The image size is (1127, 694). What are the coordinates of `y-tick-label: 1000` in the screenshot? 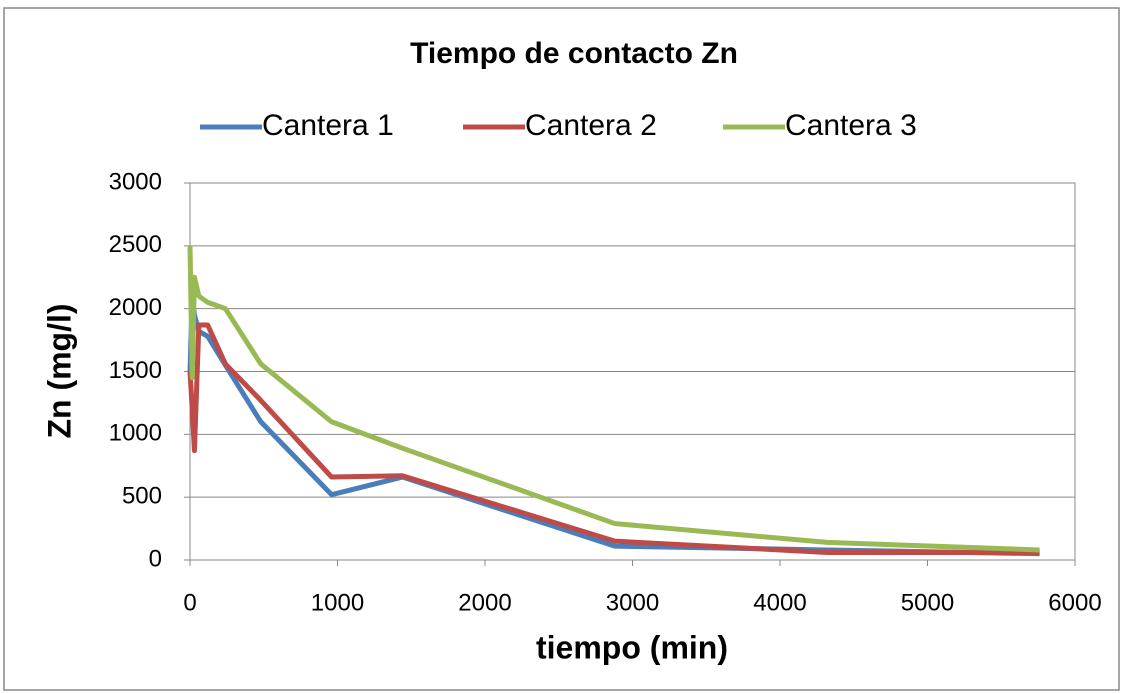 It's located at (135, 433).